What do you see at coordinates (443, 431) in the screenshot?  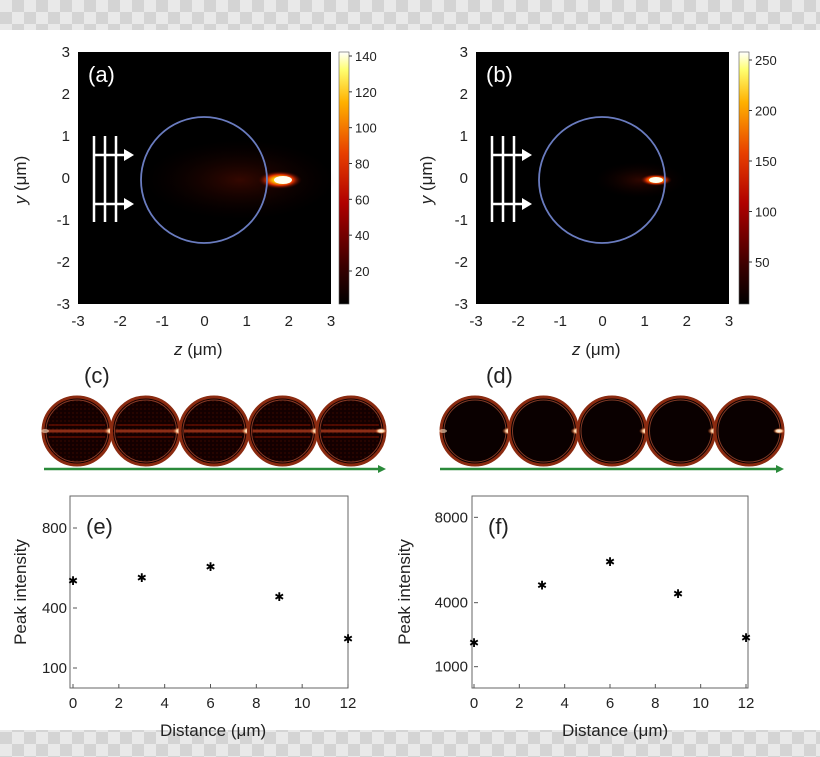 I see `entry-spot` at bounding box center [443, 431].